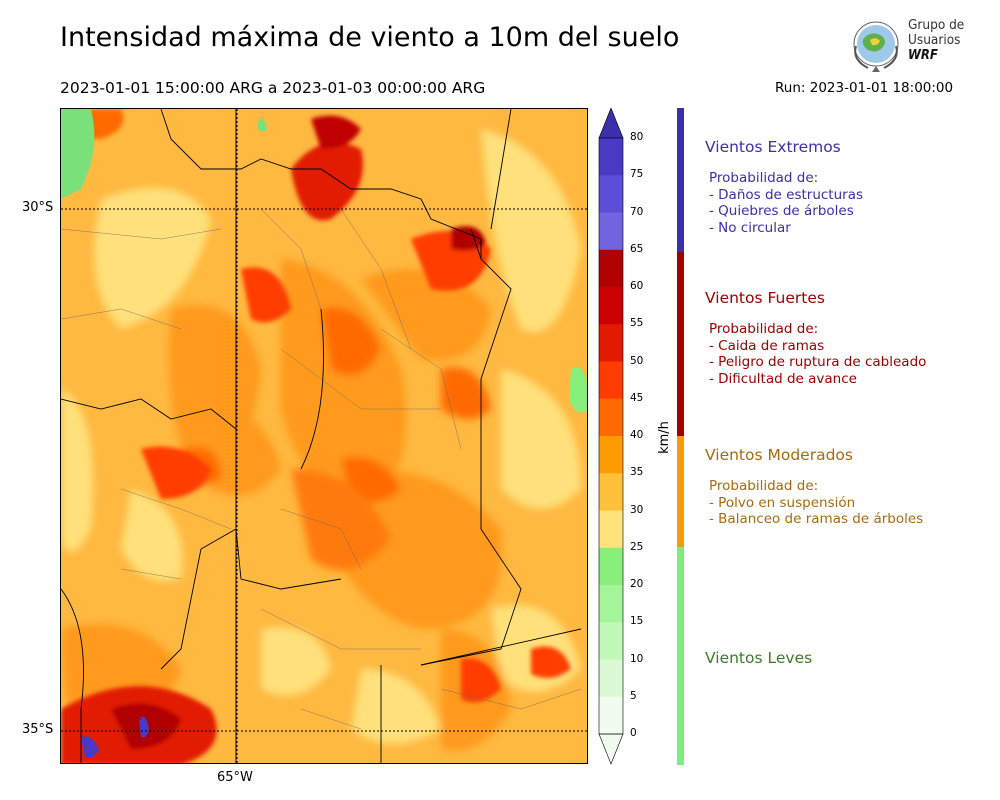 This screenshot has height=800, width=1000. Describe the element at coordinates (818, 362) in the screenshot. I see `category-desc-line: - Peligro de ruptura de cableado` at that location.